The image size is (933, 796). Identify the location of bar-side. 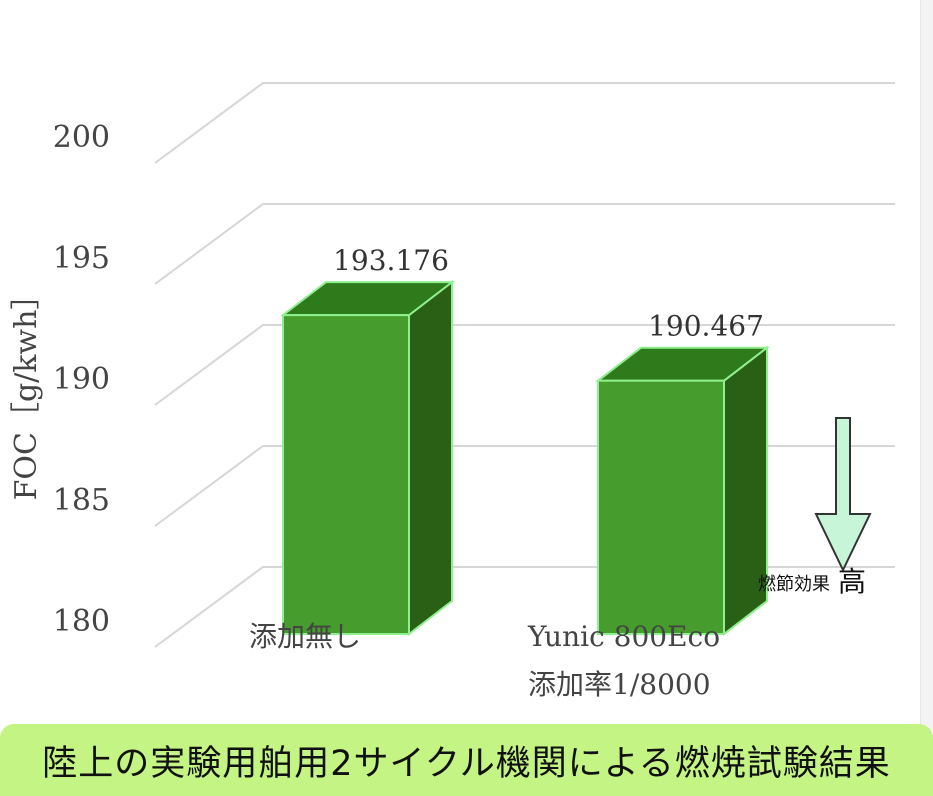
(430, 458).